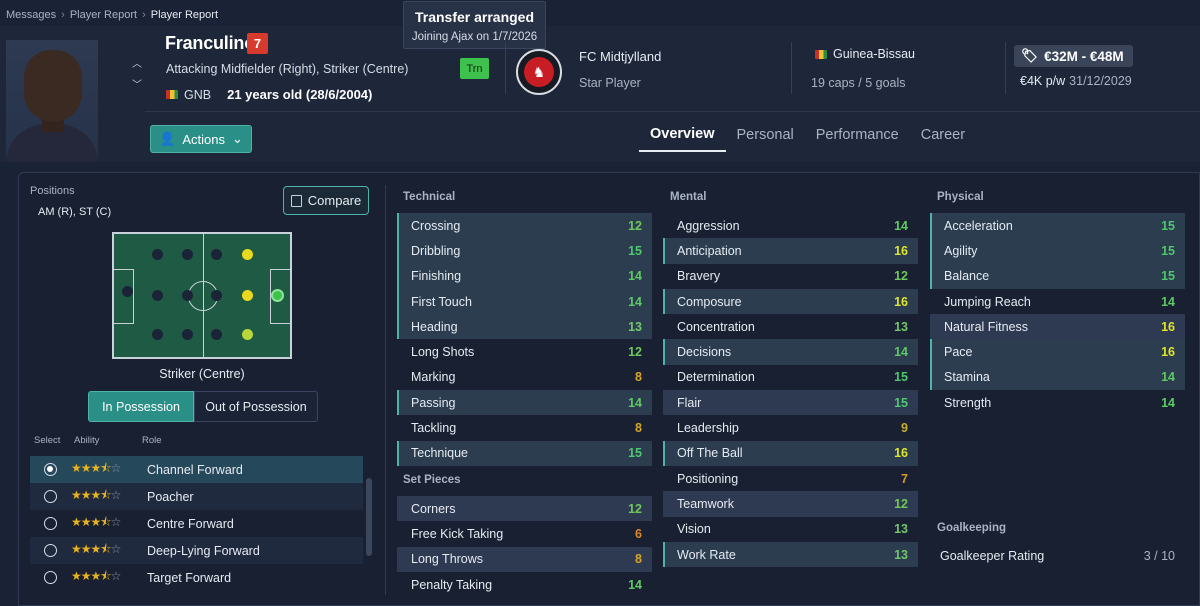 The image size is (1200, 606). Describe the element at coordinates (196, 523) in the screenshot. I see `role-row: ★★★⯪☆ Centre Forward` at that location.